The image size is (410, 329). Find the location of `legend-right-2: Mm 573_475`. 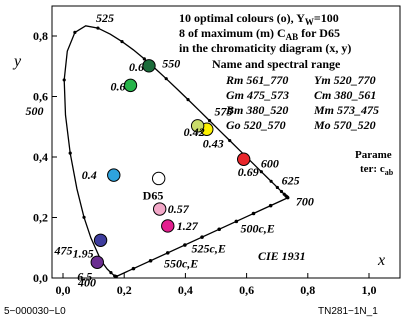

legend-right-2: Mm 573_475 is located at coordinates (346, 110).